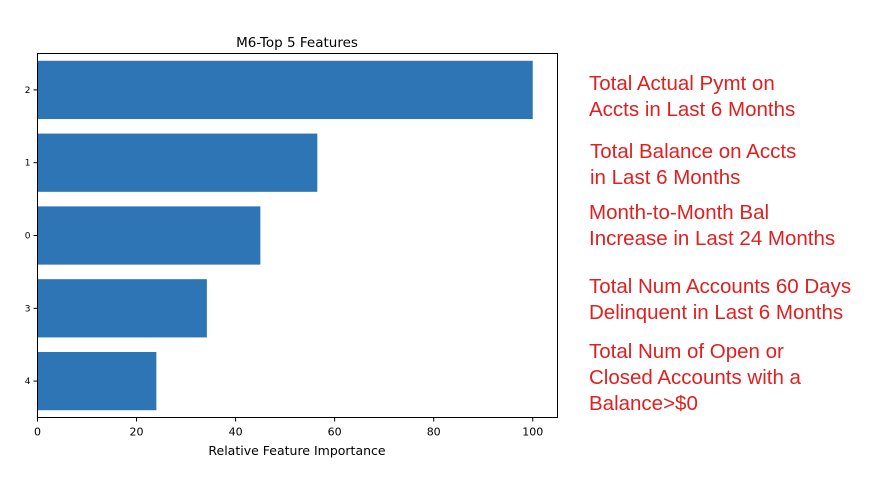 The image size is (884, 482). What do you see at coordinates (297, 450) in the screenshot?
I see `x-axis-label: Relative Feature Importance` at bounding box center [297, 450].